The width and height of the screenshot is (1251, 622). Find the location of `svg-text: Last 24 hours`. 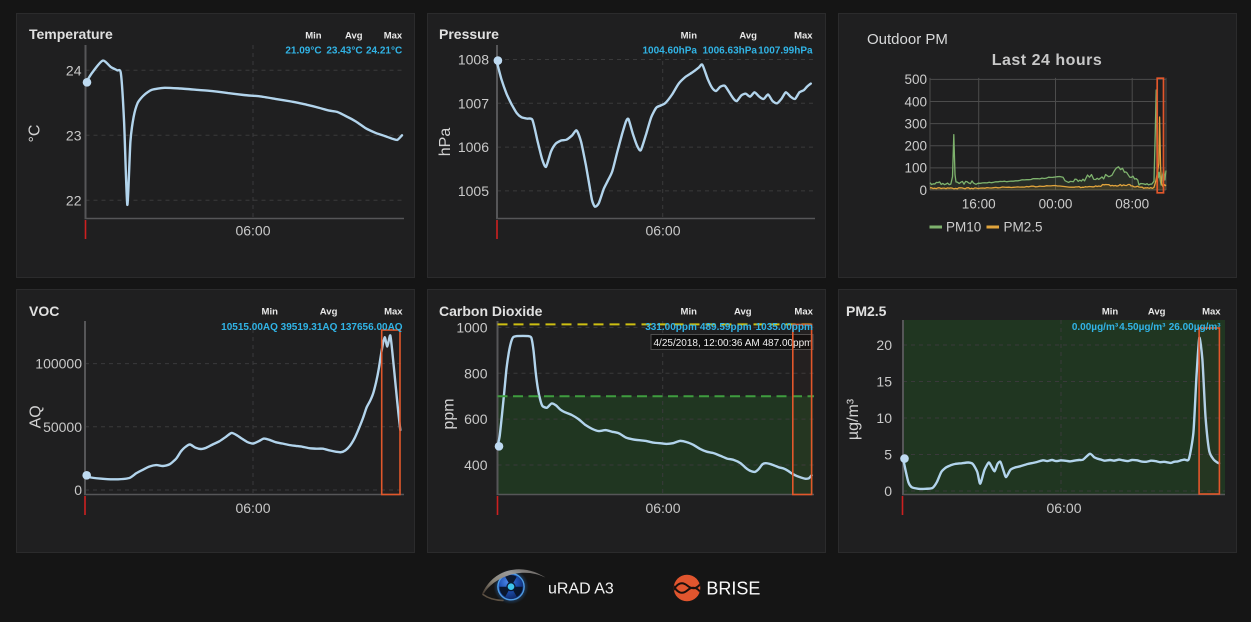

svg-text: Last 24 hours is located at coordinates (1047, 60).